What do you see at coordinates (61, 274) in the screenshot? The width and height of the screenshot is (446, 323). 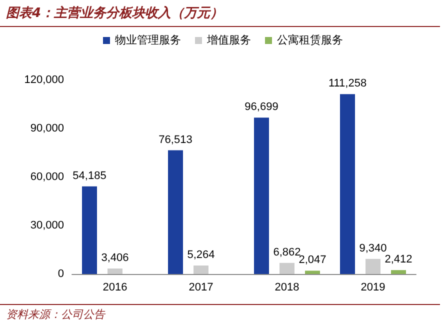 I see `y-tick-label: 0` at bounding box center [61, 274].